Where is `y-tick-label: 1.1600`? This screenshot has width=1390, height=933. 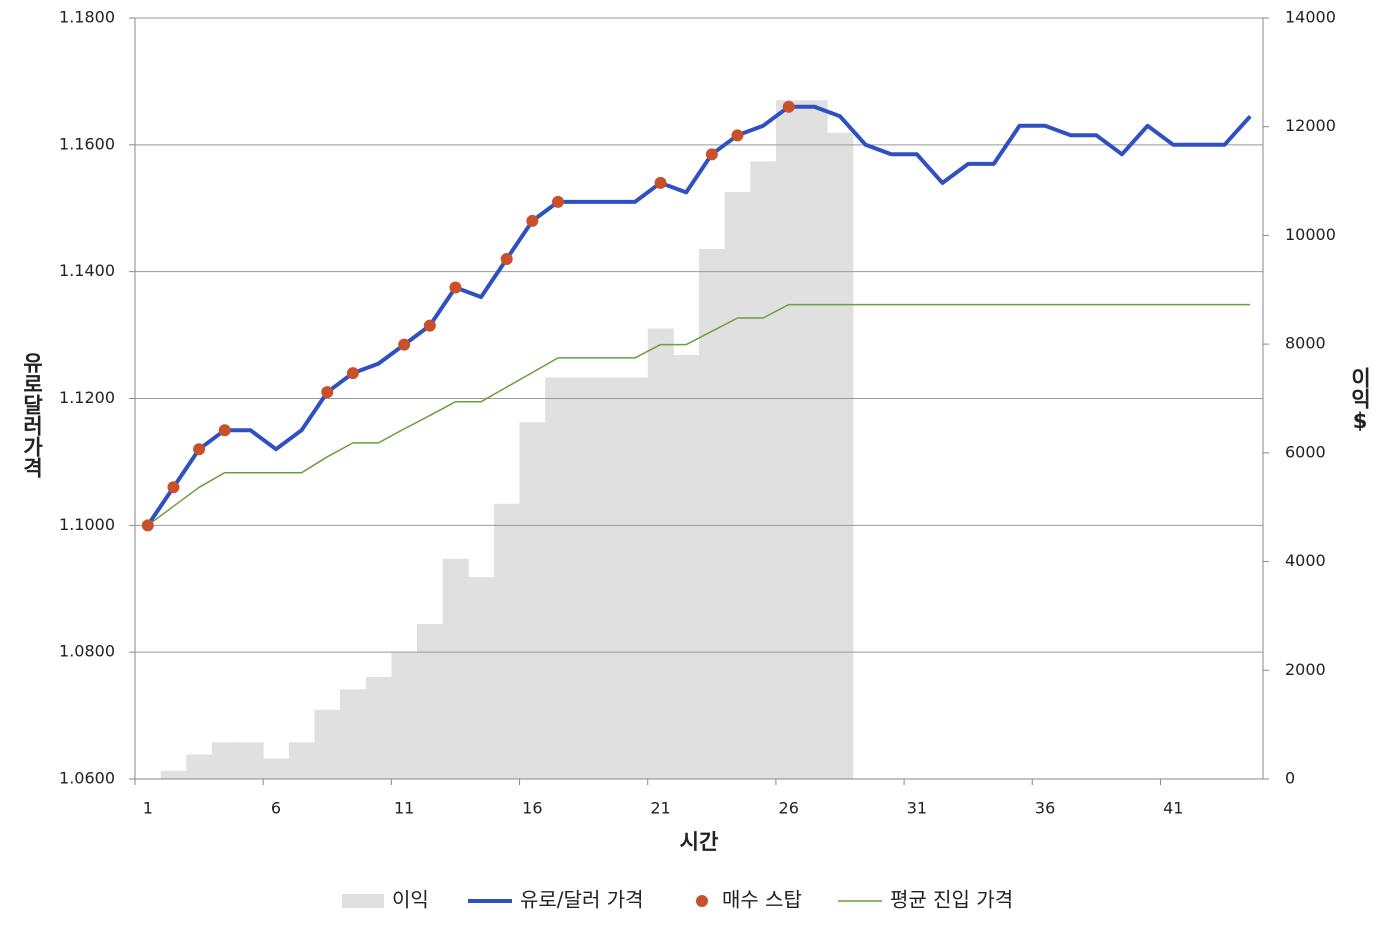 y-tick-label: 1.1600 is located at coordinates (87, 143).